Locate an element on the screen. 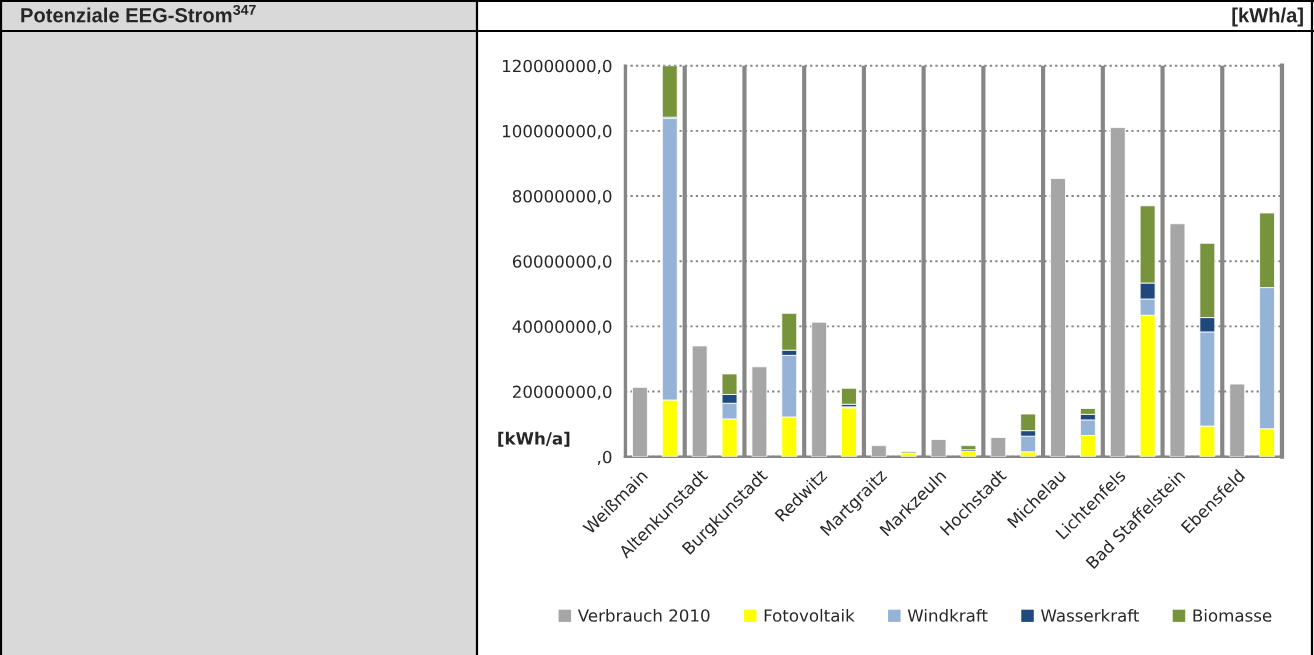 This screenshot has height=655, width=1314. y-tick-label: 120000000,0 is located at coordinates (557, 66).